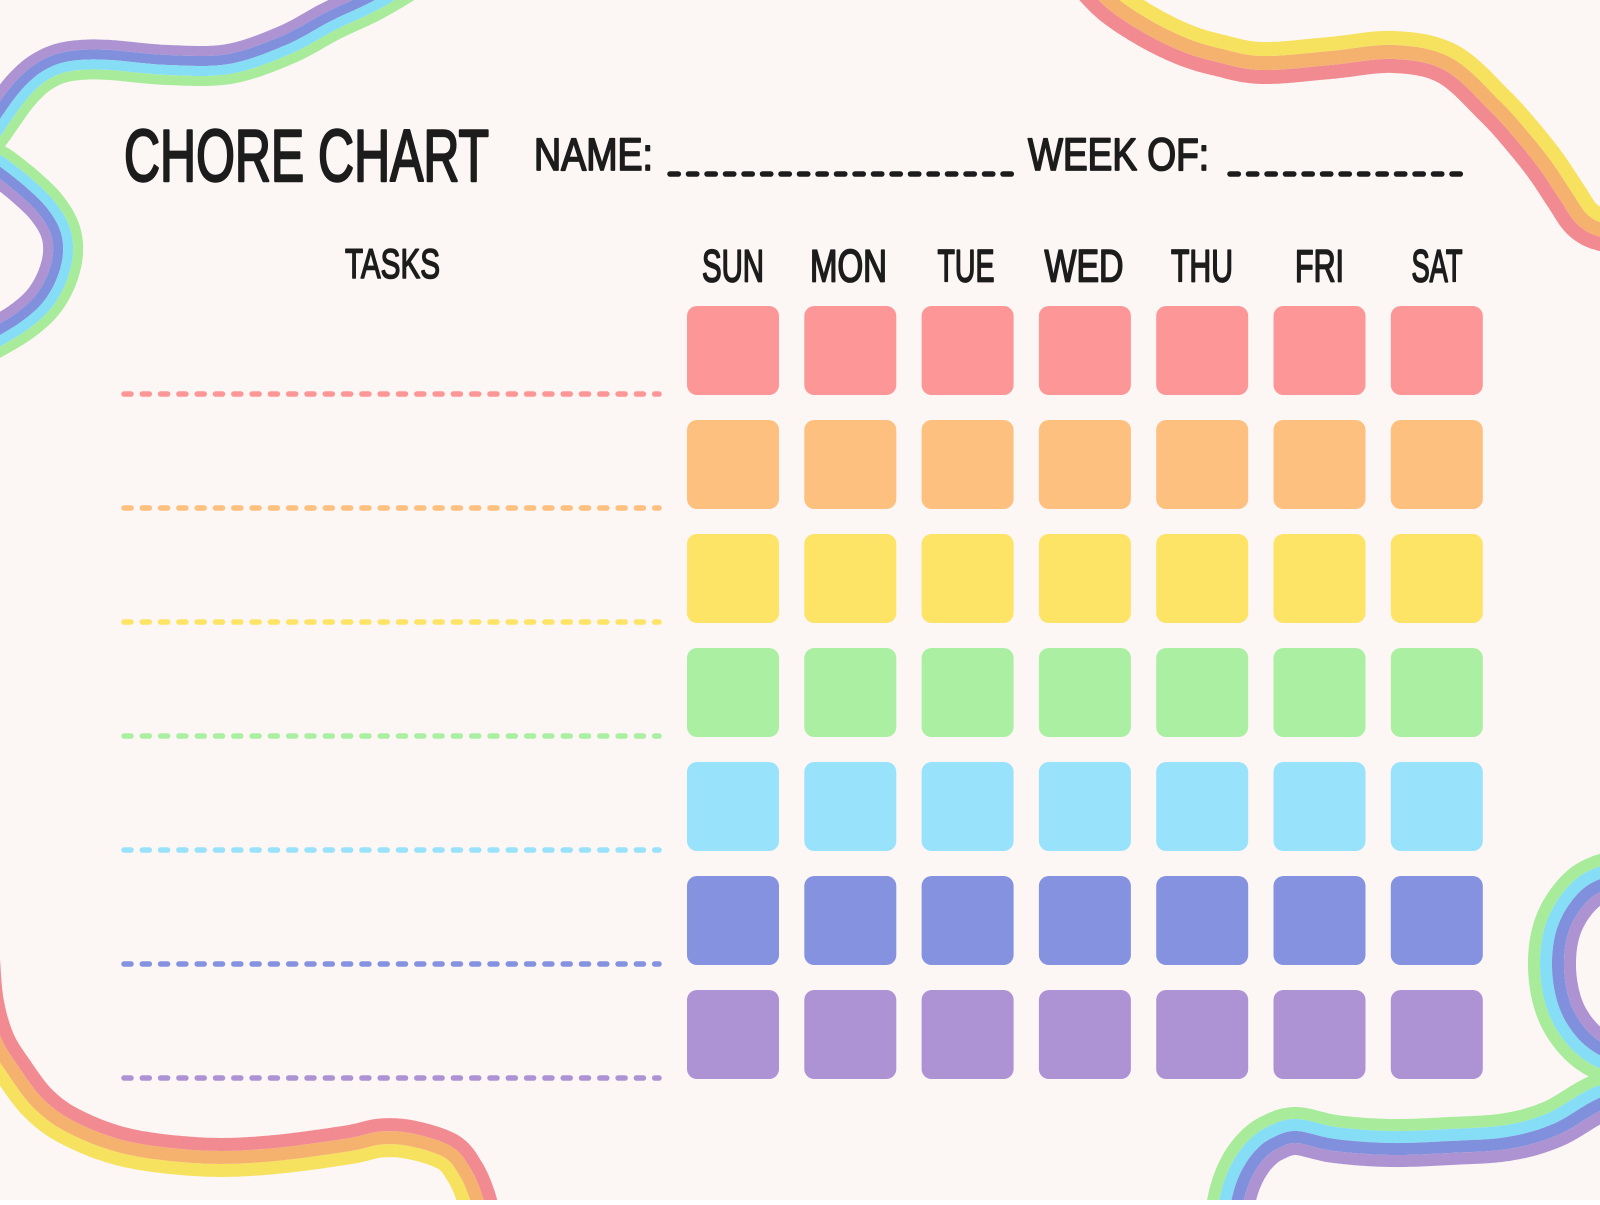 This screenshot has width=1600, height=1205. I want to click on svg-text: TUE, so click(966, 266).